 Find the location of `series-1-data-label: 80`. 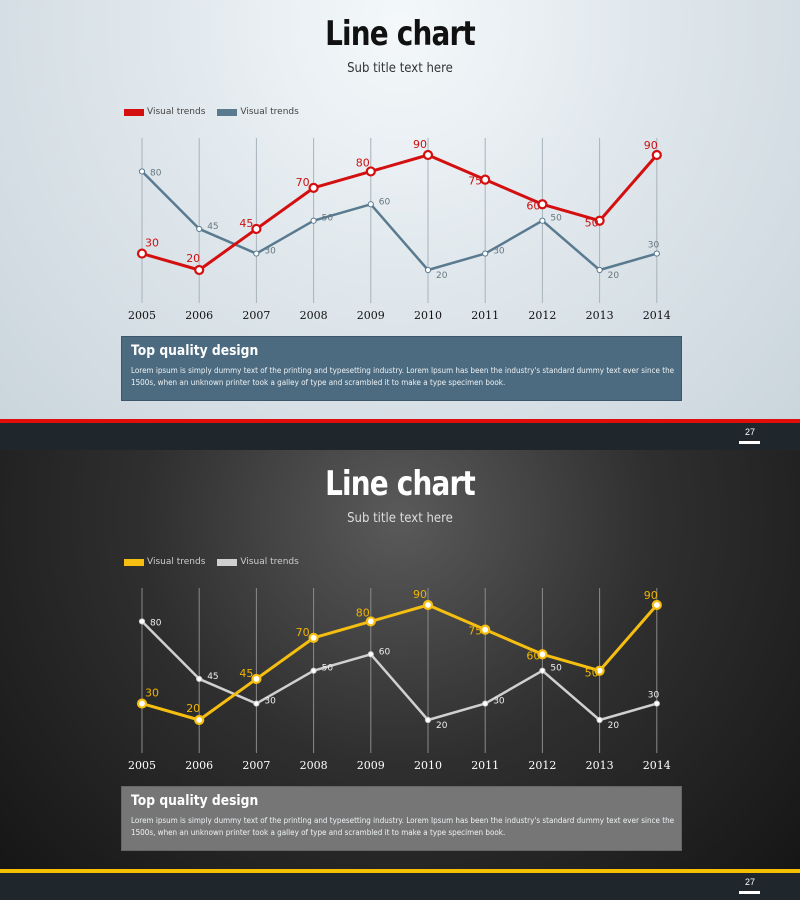

series-1-data-label: 80 is located at coordinates (363, 162).